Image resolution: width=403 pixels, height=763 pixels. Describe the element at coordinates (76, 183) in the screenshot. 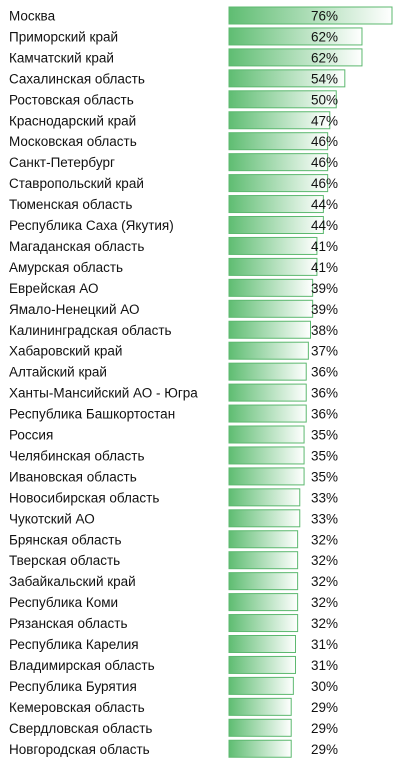

I see `row-label: Ставропольский край` at that location.